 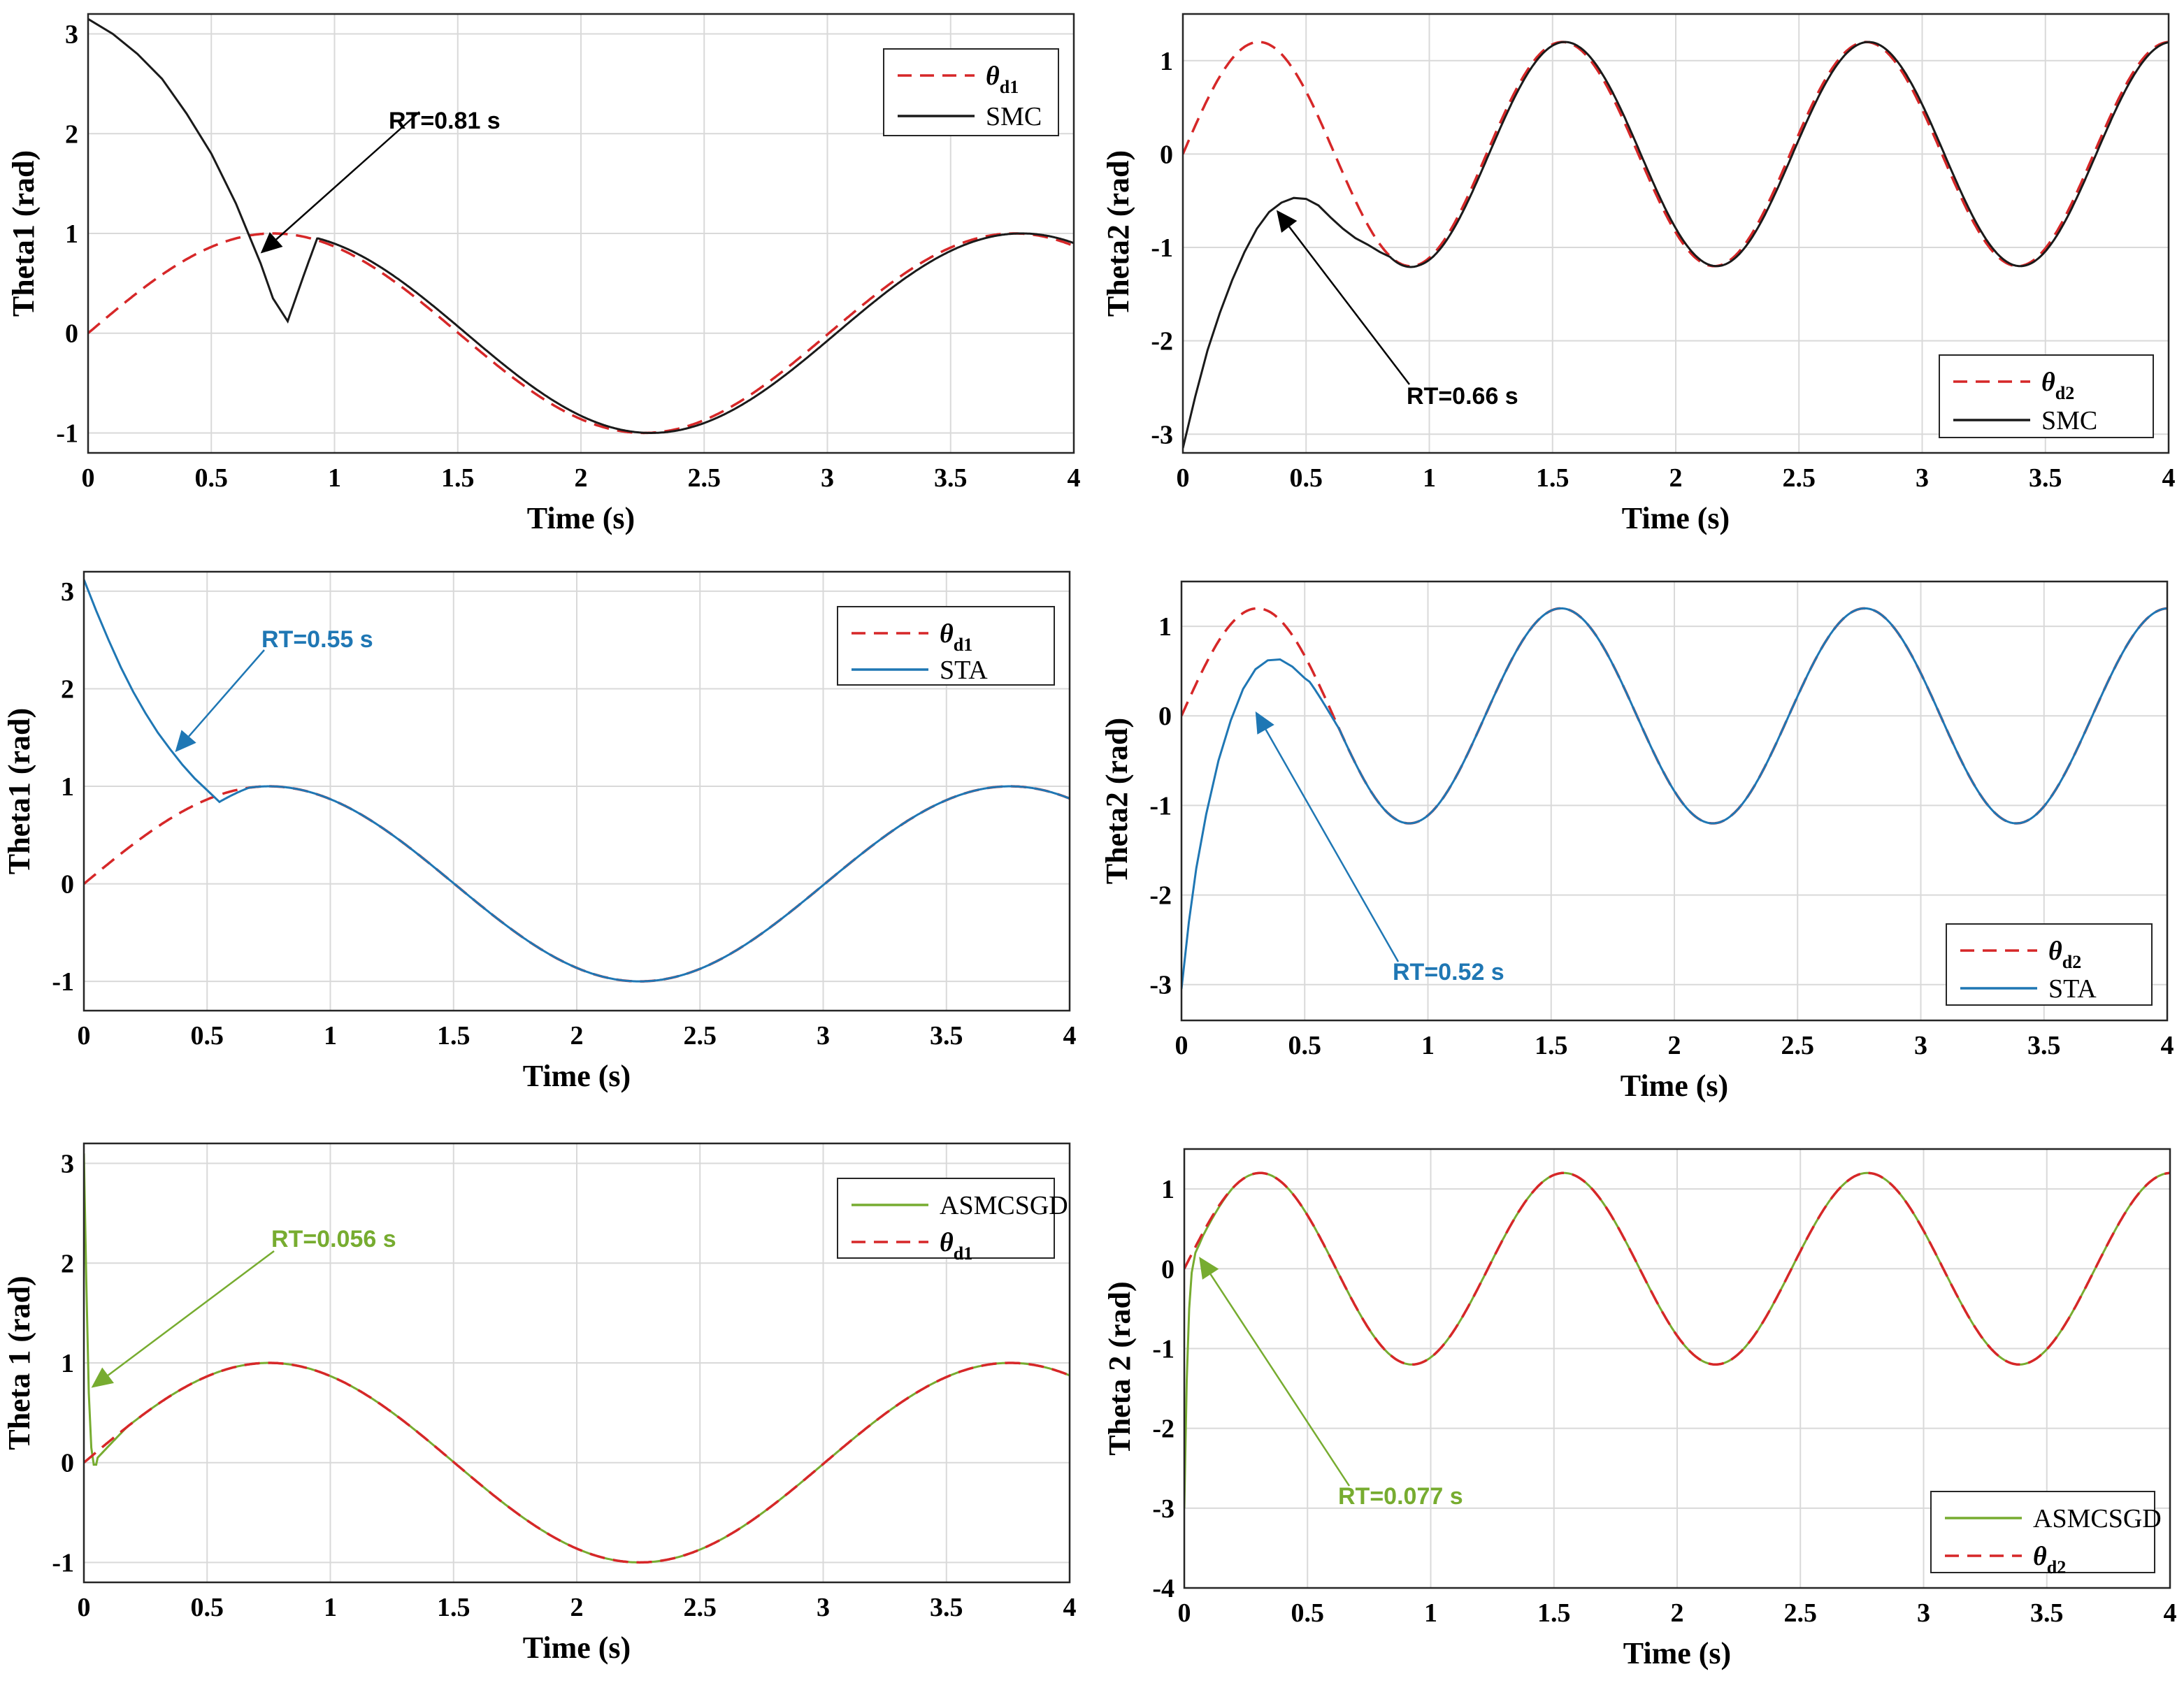 I want to click on annotation-text: RT=0.077 s, so click(x=1400, y=1496).